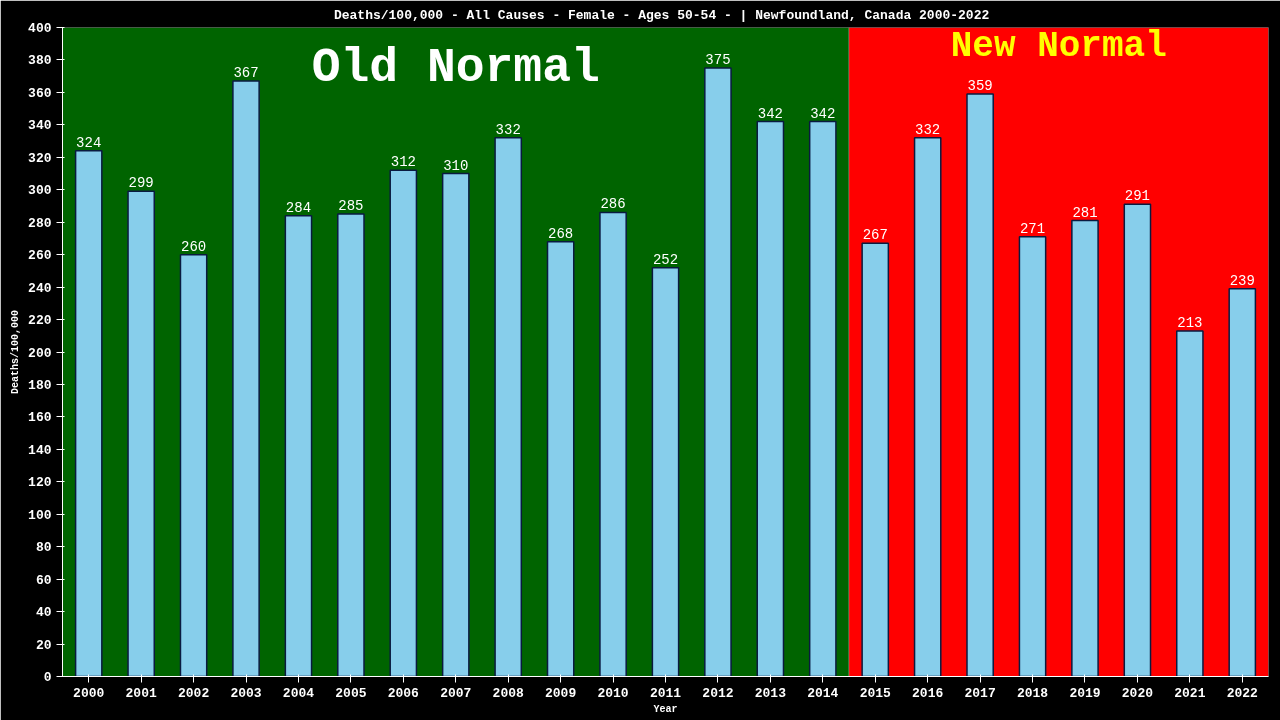 This screenshot has width=1280, height=720. What do you see at coordinates (1137, 196) in the screenshot?
I see `data-label: 291` at bounding box center [1137, 196].